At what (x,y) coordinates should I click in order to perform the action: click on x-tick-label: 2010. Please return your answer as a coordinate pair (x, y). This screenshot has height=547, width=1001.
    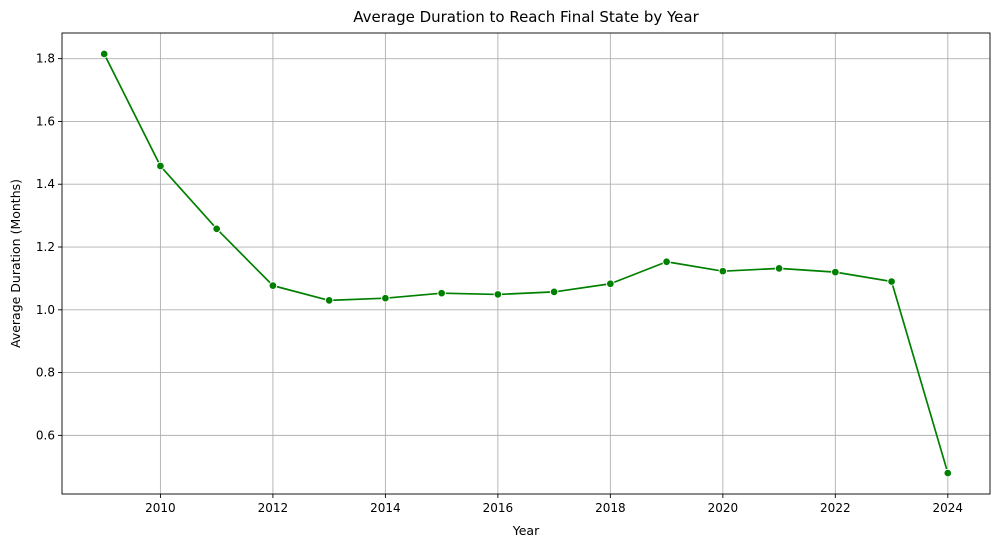
    Looking at the image, I should click on (160, 508).